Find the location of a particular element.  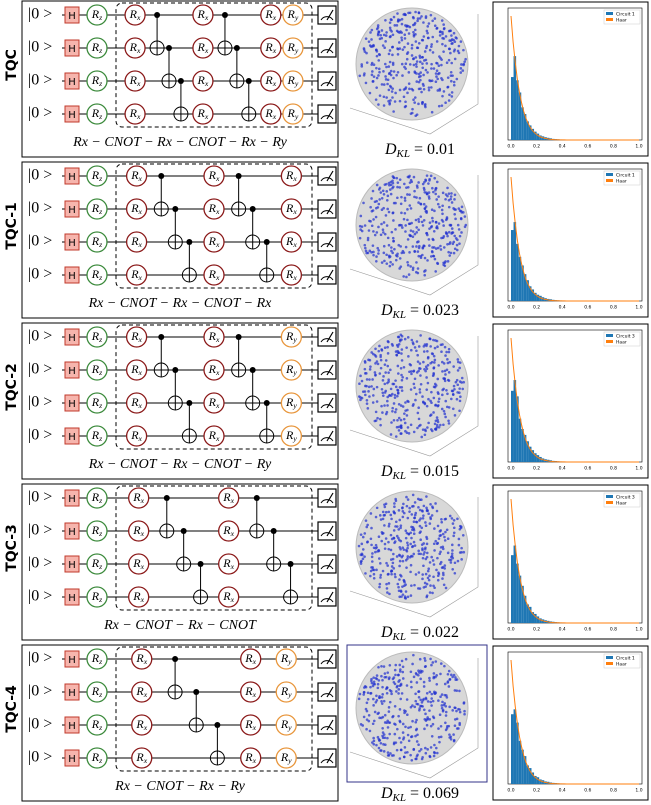

meter-arc is located at coordinates (327, 728).